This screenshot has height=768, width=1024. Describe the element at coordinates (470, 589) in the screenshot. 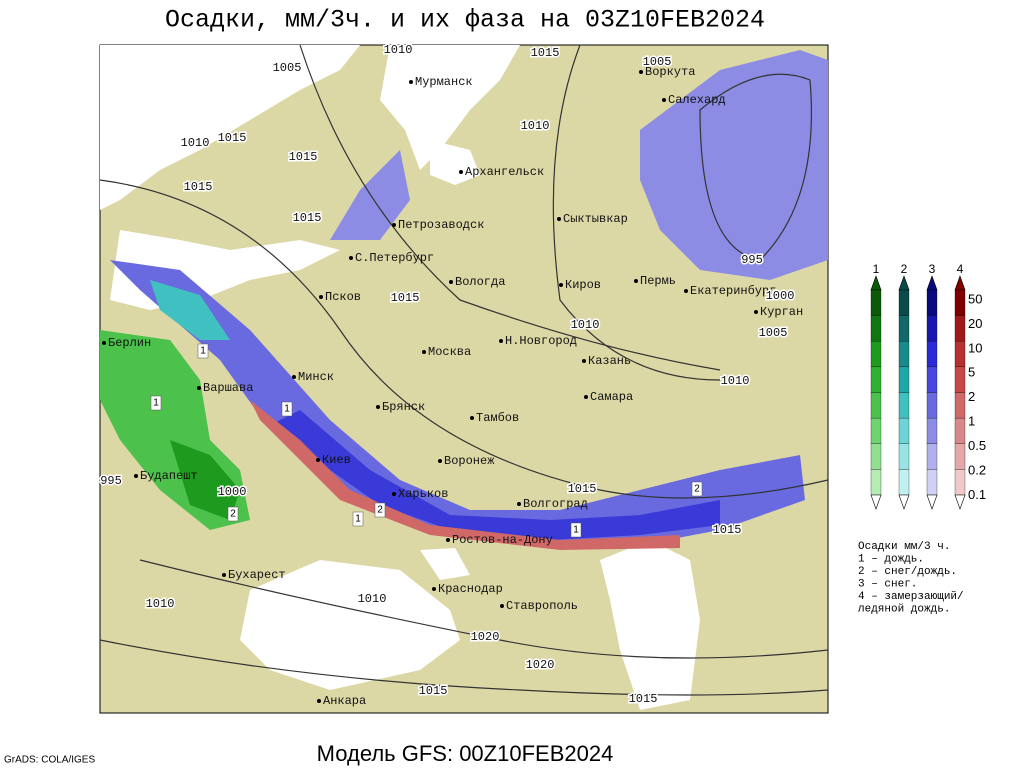

I see `city-label: Краснодар` at that location.